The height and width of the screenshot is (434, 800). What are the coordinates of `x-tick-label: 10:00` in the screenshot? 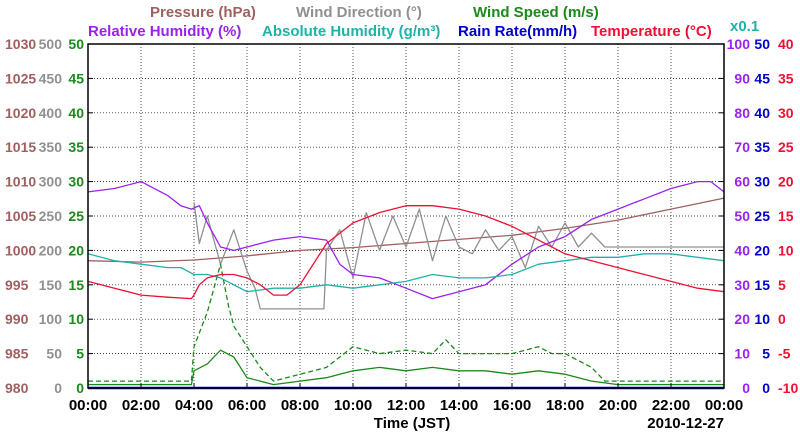 It's located at (353, 405).